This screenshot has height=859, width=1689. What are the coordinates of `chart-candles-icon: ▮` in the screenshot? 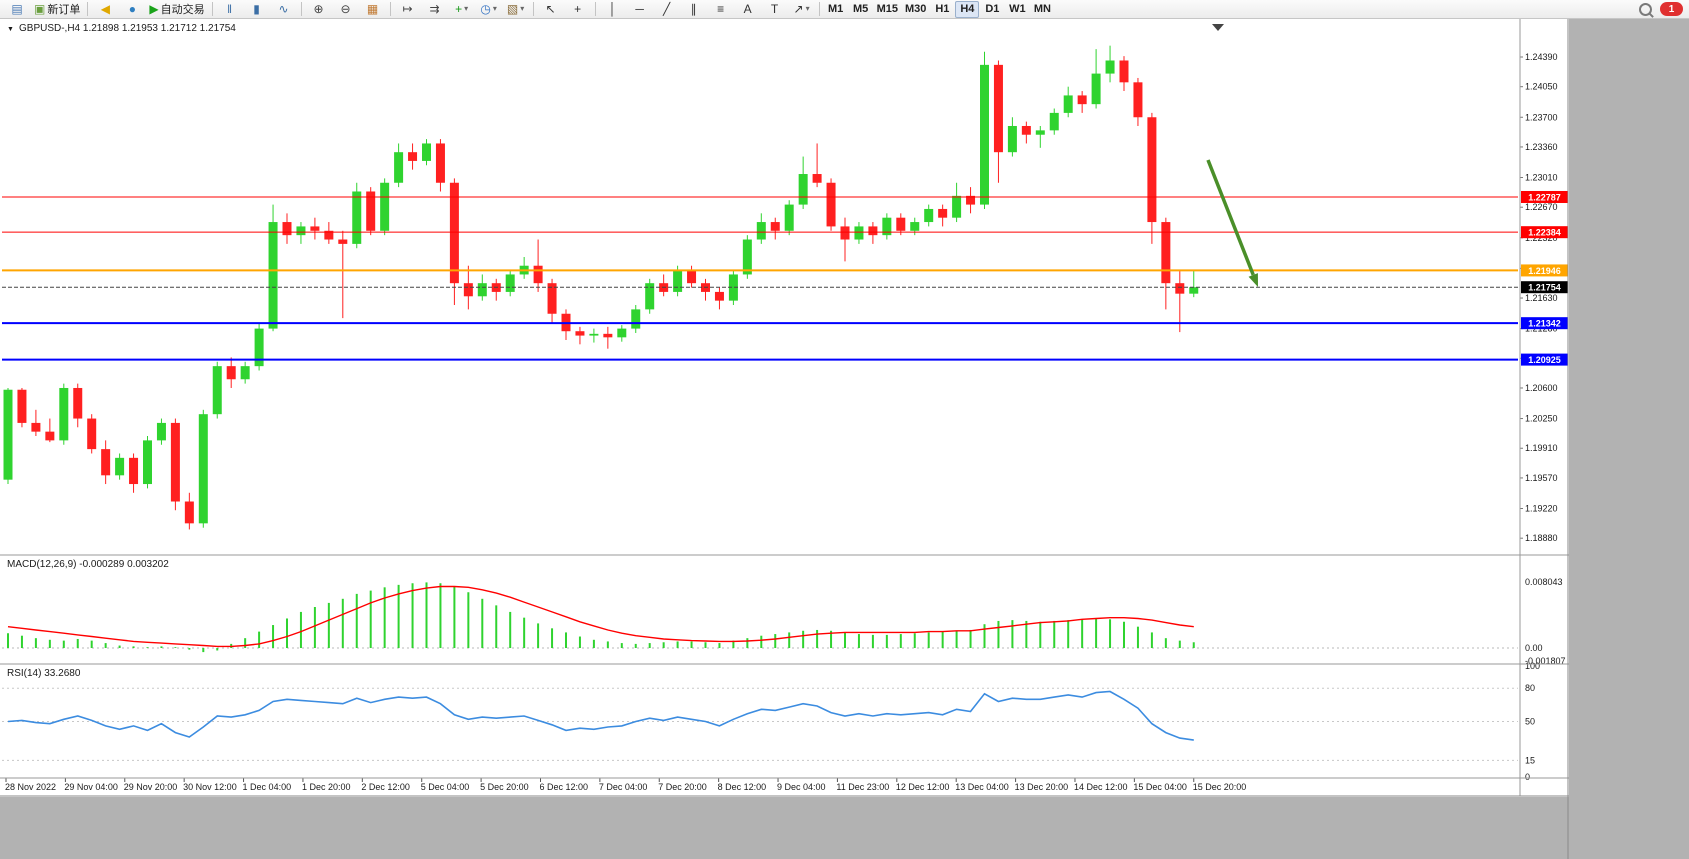 It's located at (256, 9).